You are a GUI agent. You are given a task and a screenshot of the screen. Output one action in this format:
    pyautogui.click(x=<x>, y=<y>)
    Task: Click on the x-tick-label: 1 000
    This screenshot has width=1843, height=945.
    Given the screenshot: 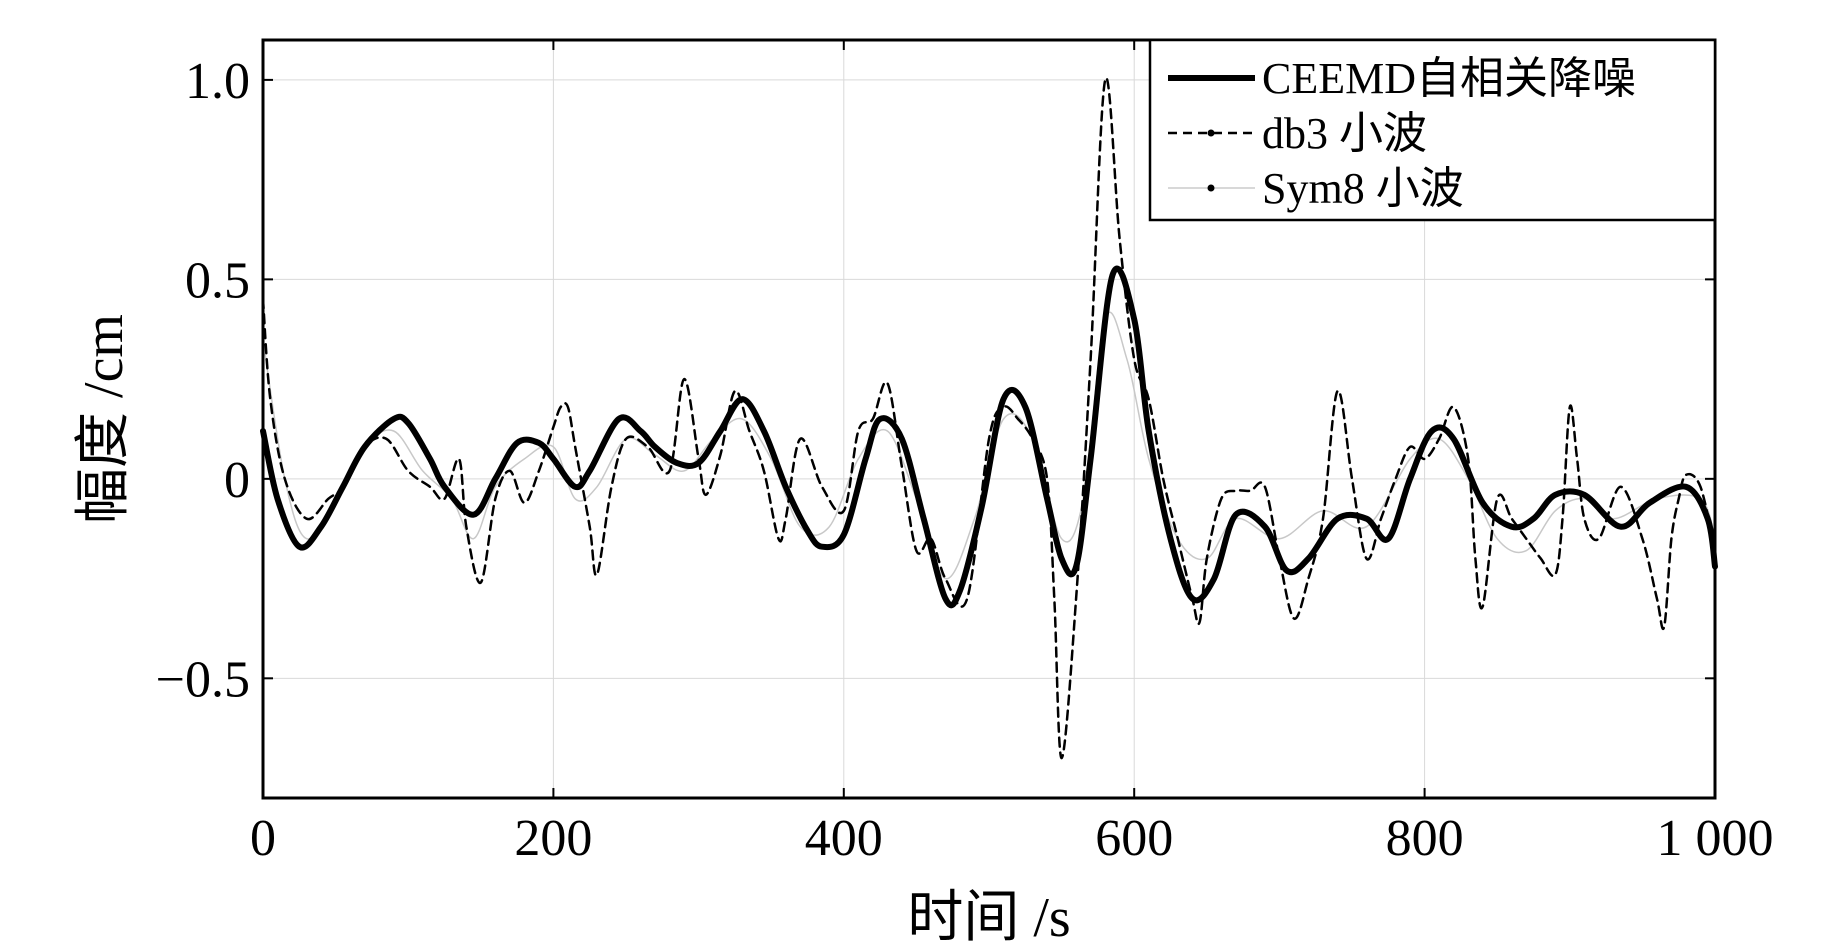 What is the action you would take?
    pyautogui.click(x=1715, y=838)
    